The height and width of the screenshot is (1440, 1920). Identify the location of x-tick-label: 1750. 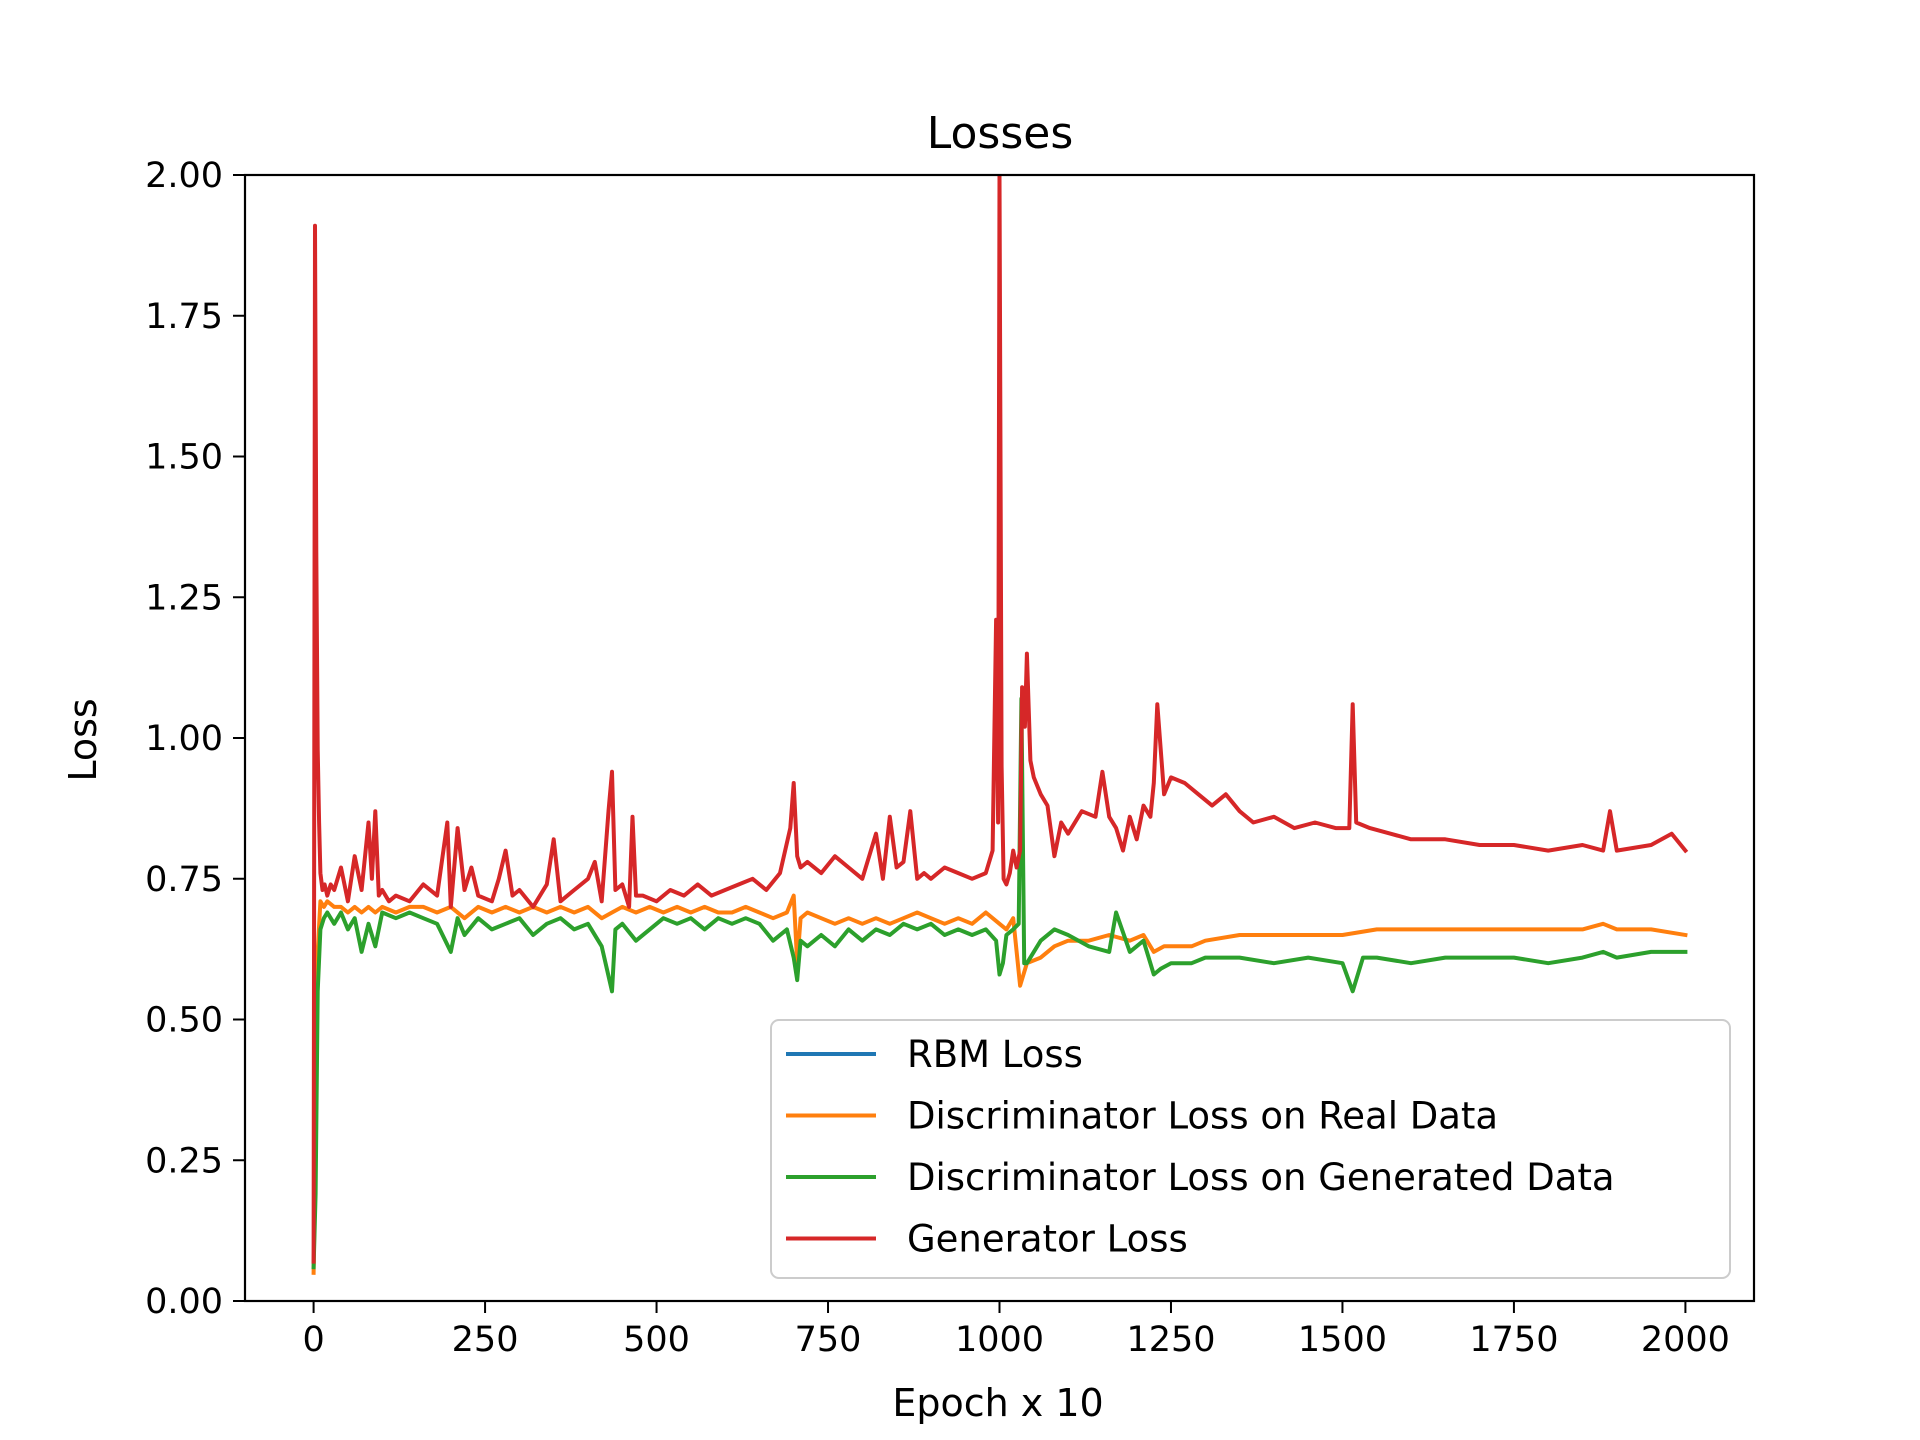
(1513, 1340).